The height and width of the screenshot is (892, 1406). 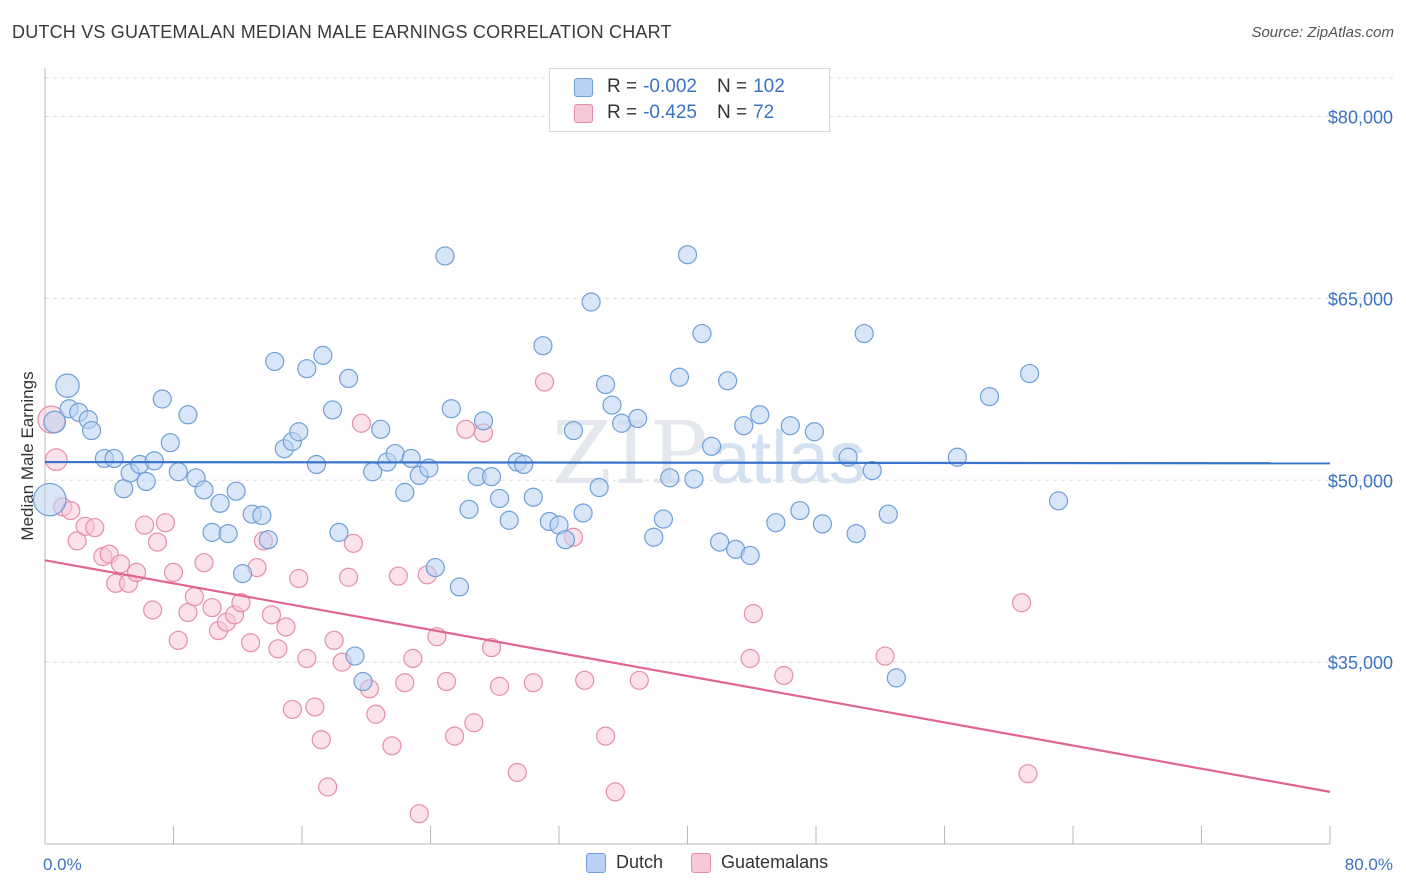 What do you see at coordinates (764, 112) in the screenshot?
I see `guatemalans-n-value: 72` at bounding box center [764, 112].